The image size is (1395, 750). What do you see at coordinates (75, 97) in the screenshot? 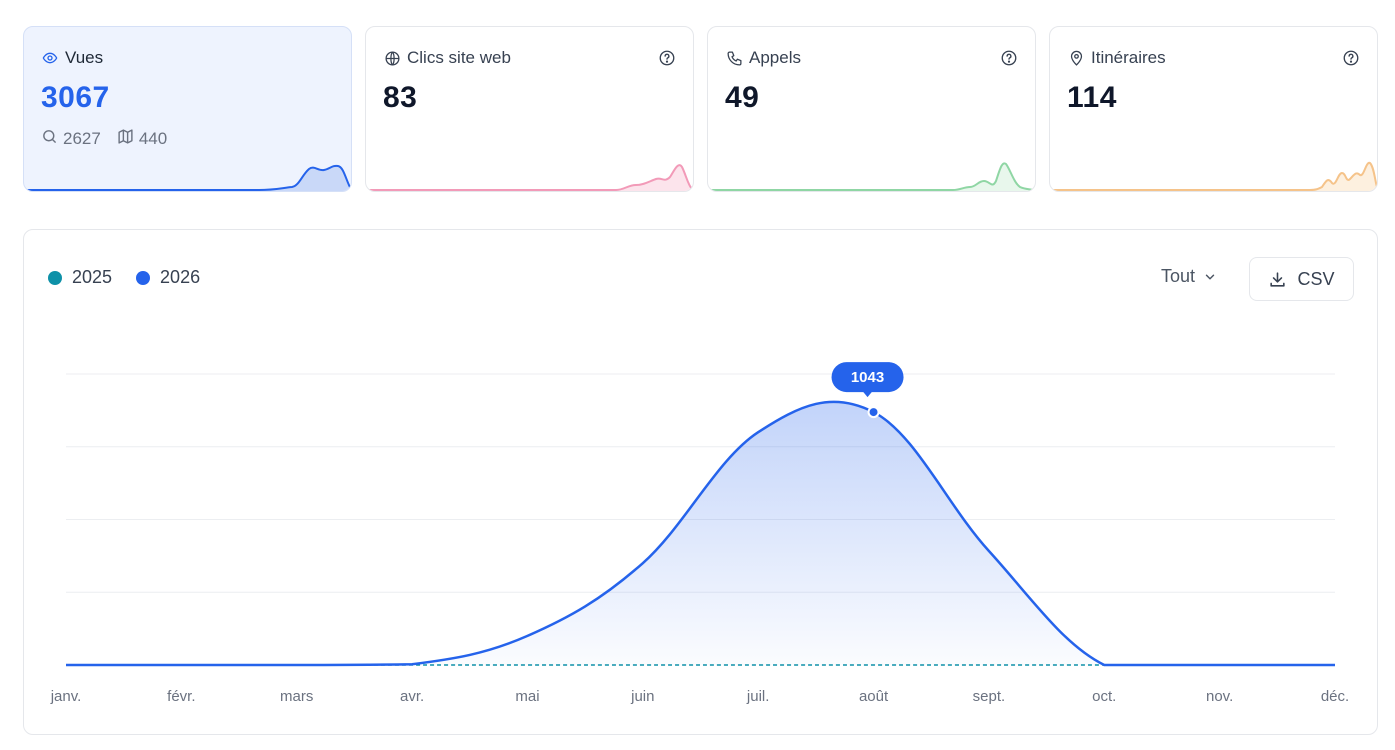
I see `card-value: 3067` at bounding box center [75, 97].